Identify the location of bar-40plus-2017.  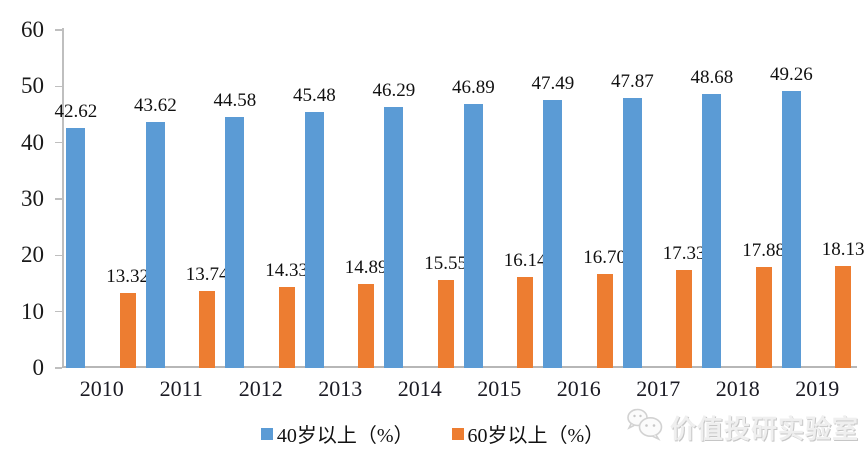
(632, 233).